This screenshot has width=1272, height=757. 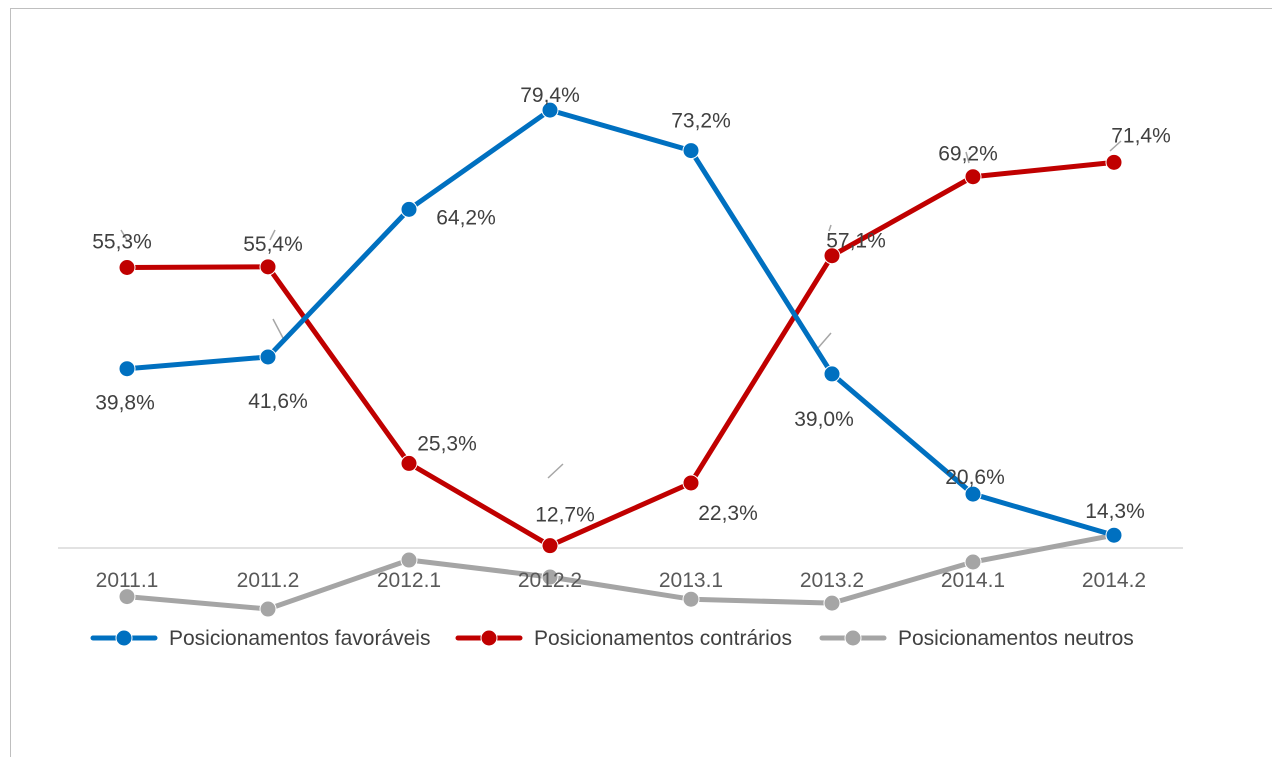 What do you see at coordinates (125, 403) in the screenshot?
I see `data-label-posicionamentos-favoraveis-0: 39,8%` at bounding box center [125, 403].